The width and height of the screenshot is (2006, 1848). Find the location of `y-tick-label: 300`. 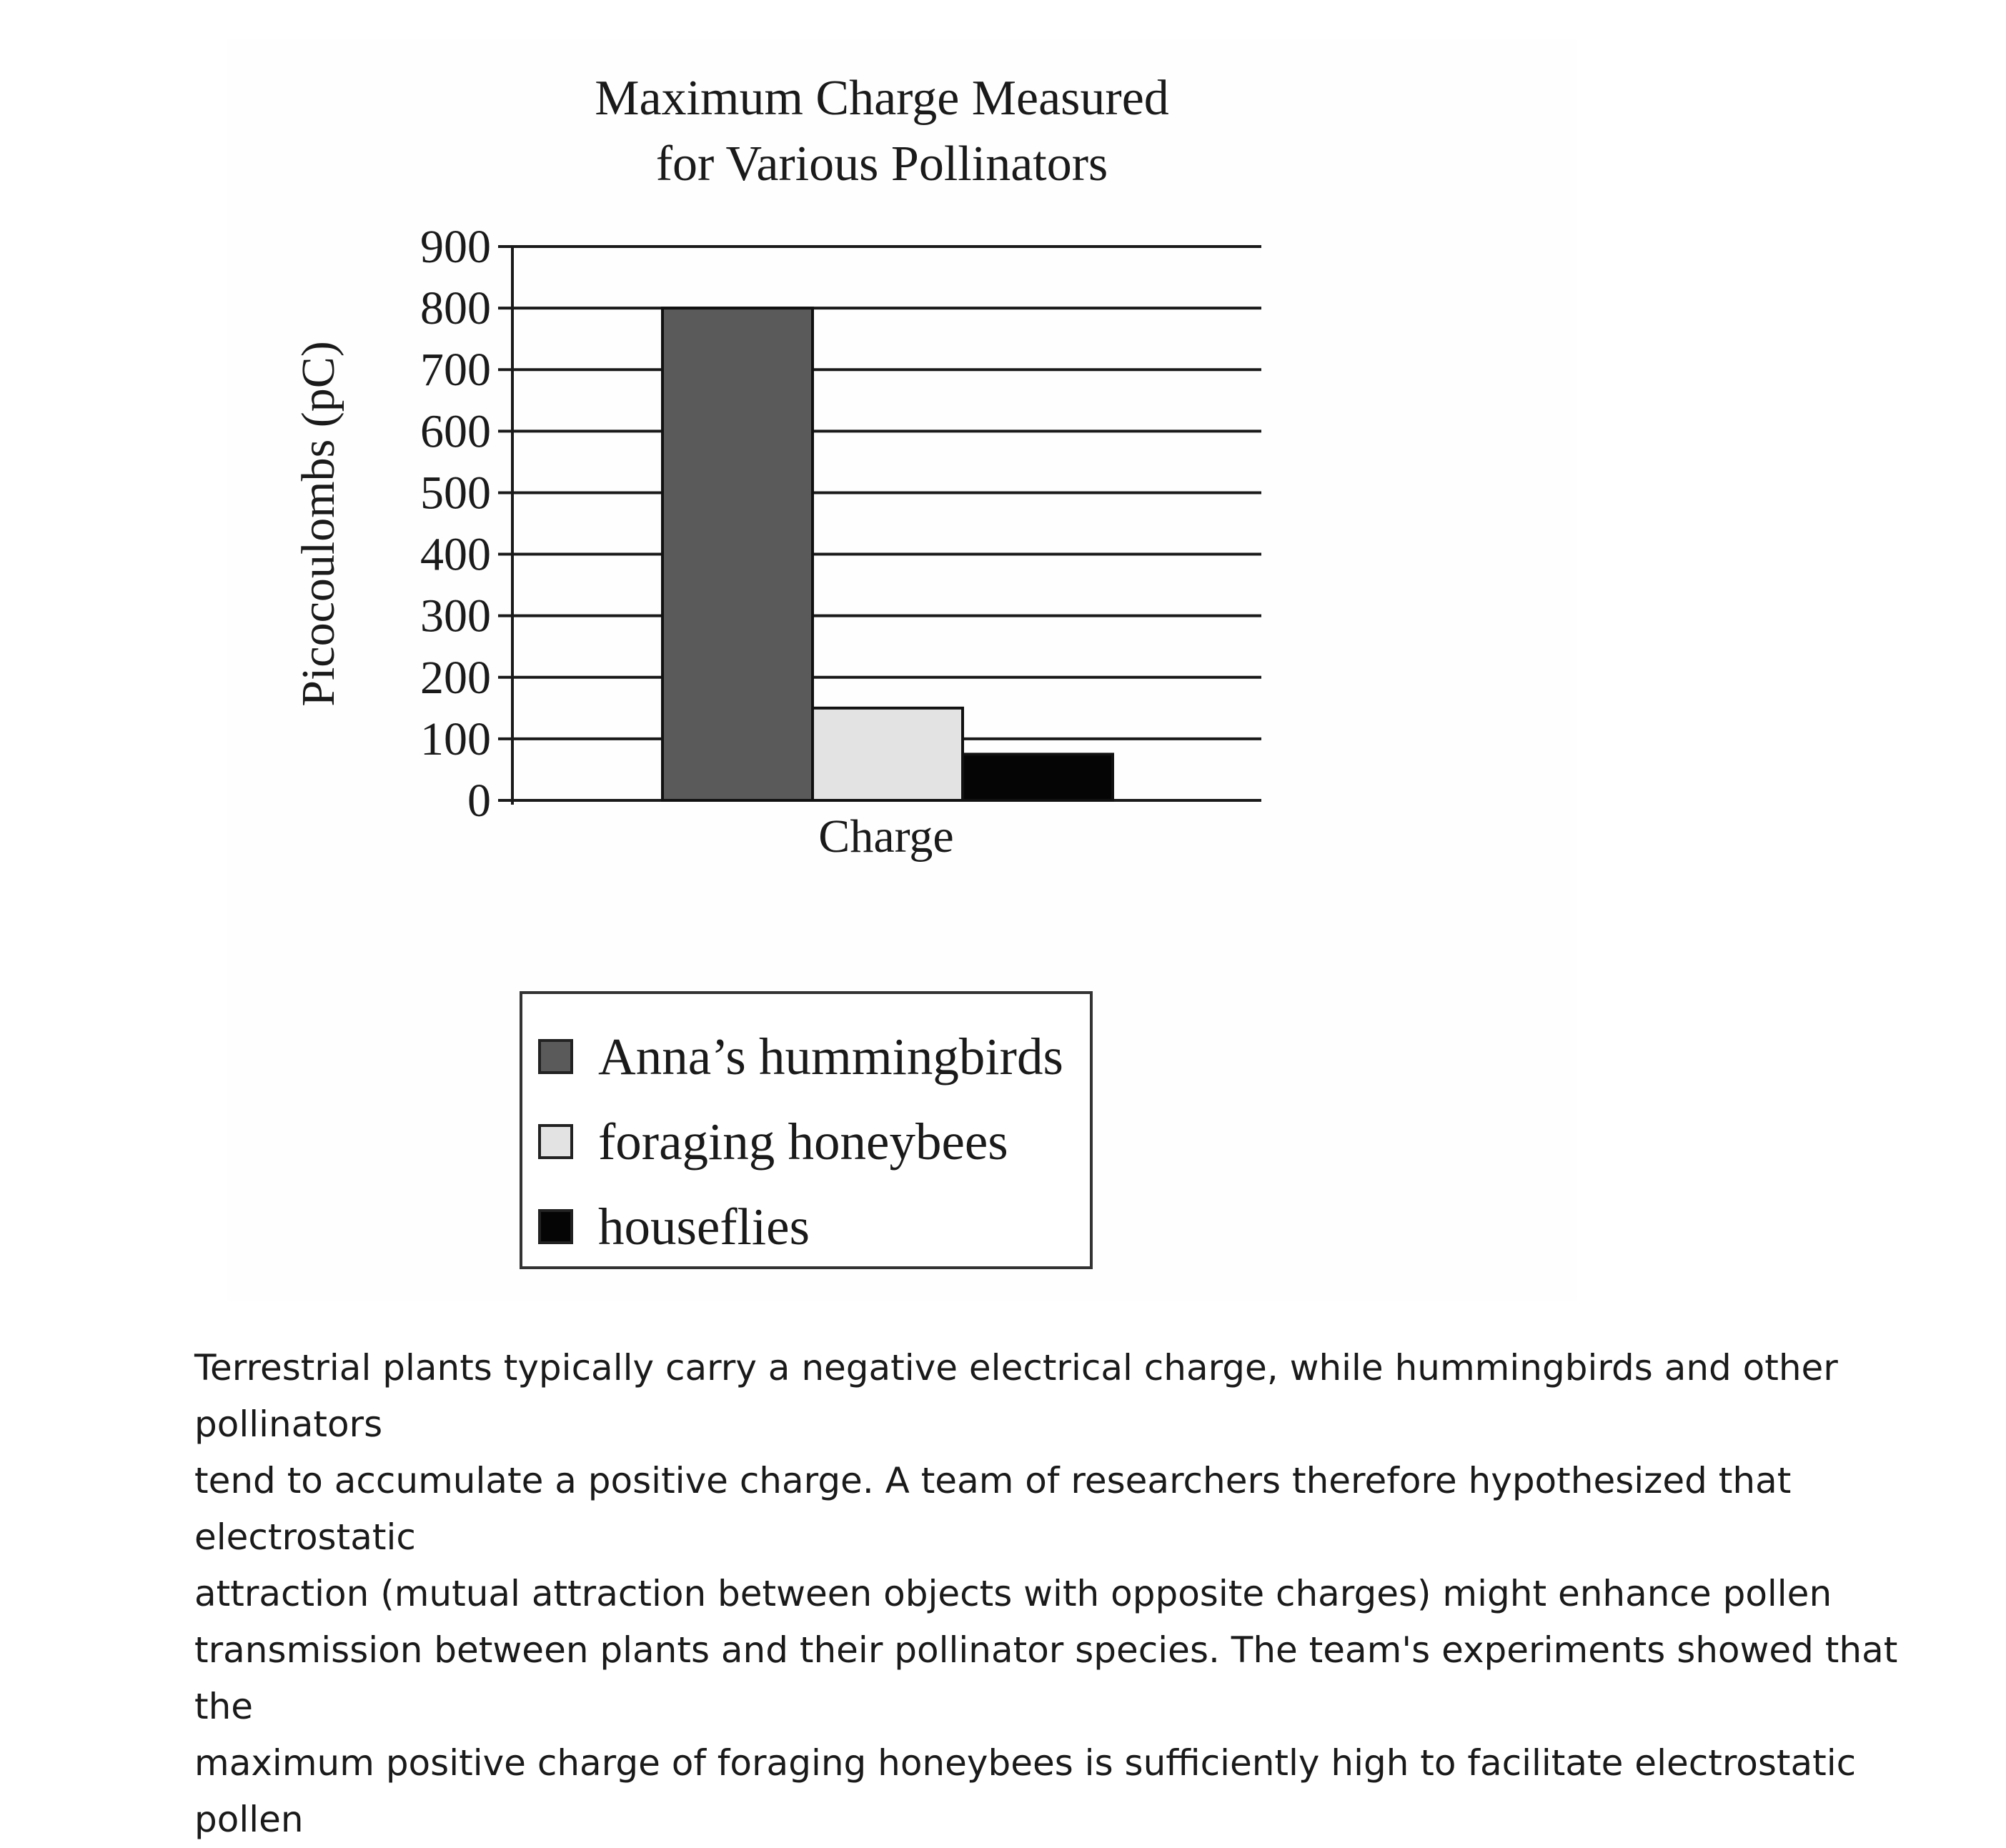

y-tick-label: 300 is located at coordinates (455, 616).